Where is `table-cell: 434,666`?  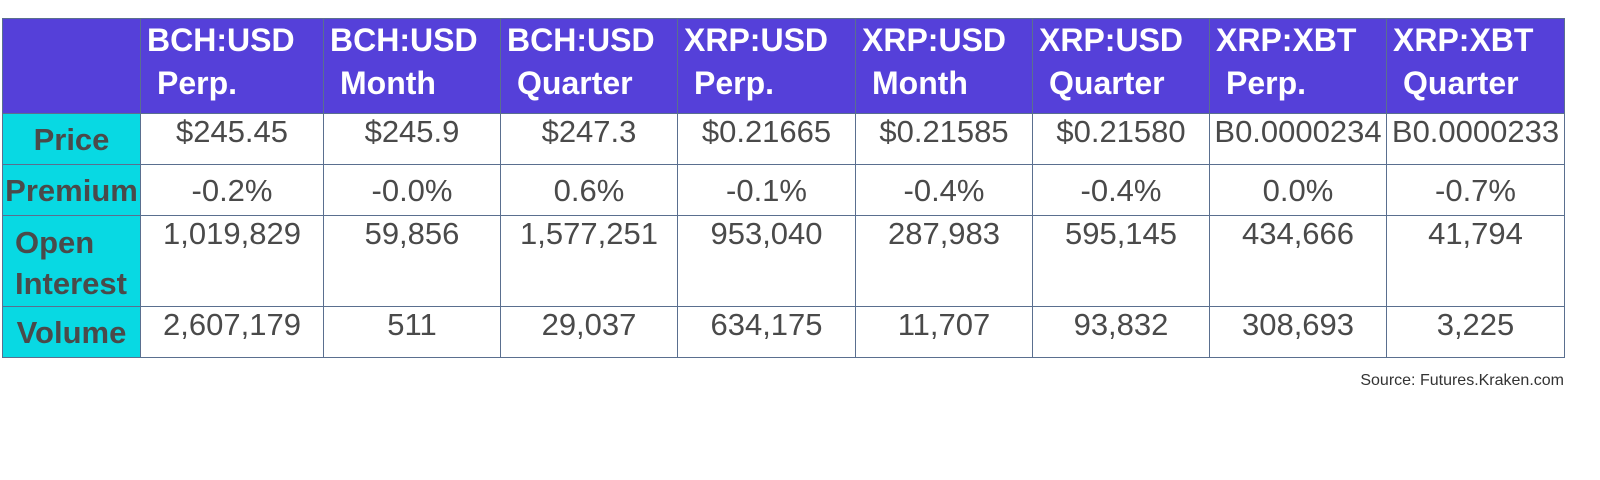 table-cell: 434,666 is located at coordinates (1298, 261).